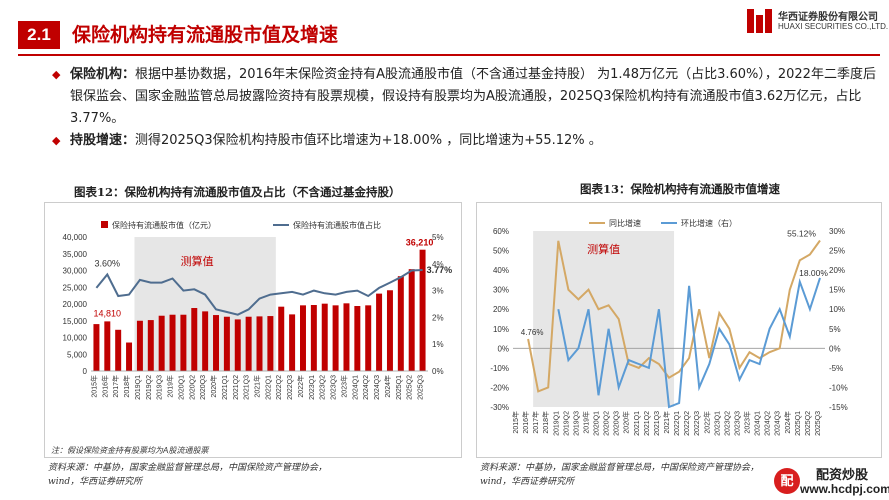 The width and height of the screenshot is (889, 500). I want to click on x-tick-label: 2023年, so click(343, 386).